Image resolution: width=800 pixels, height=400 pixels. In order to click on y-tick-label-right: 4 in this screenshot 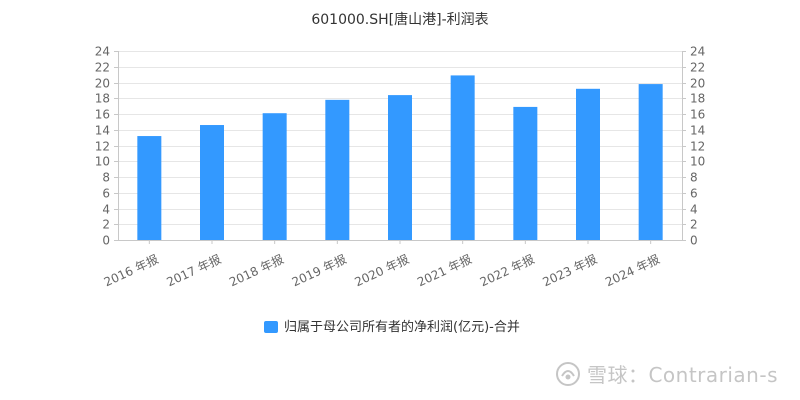, I will do `click(694, 210)`.